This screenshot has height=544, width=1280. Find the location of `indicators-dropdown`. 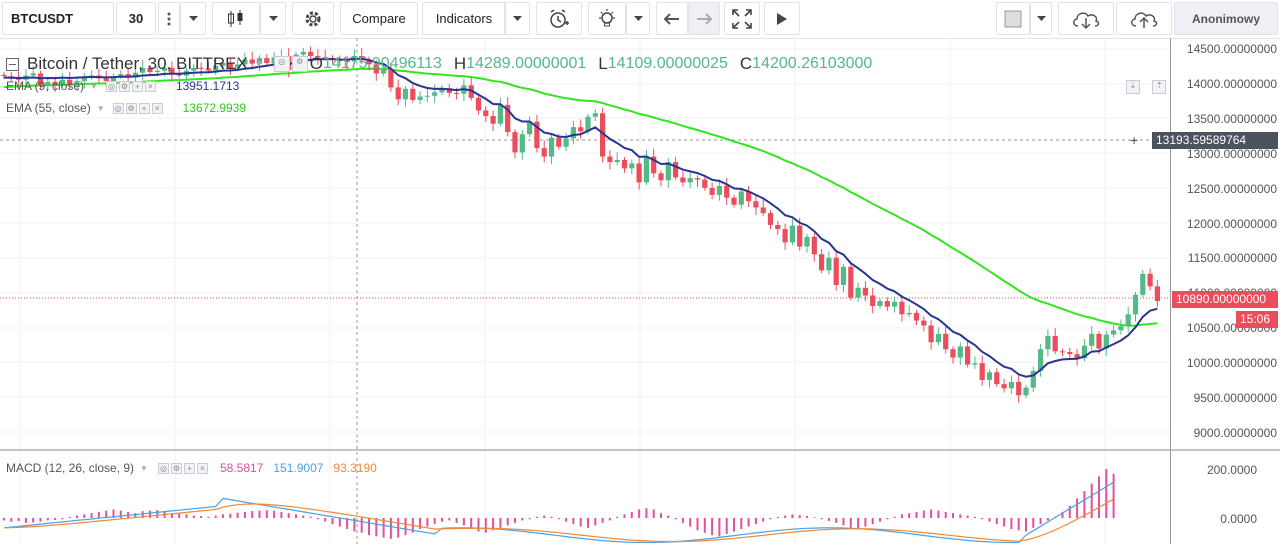

indicators-dropdown is located at coordinates (517, 18).